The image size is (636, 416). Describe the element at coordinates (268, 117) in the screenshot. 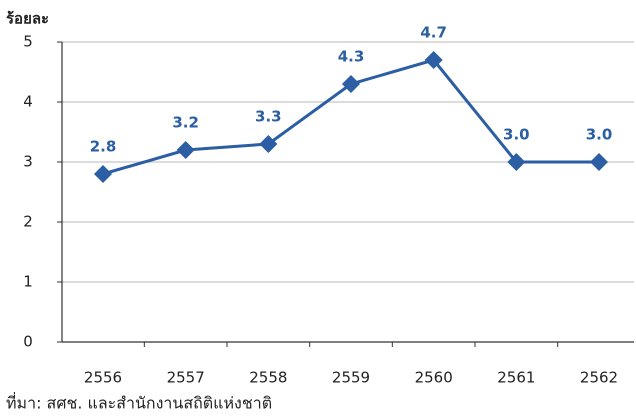

I see `value-label: 3.3` at that location.